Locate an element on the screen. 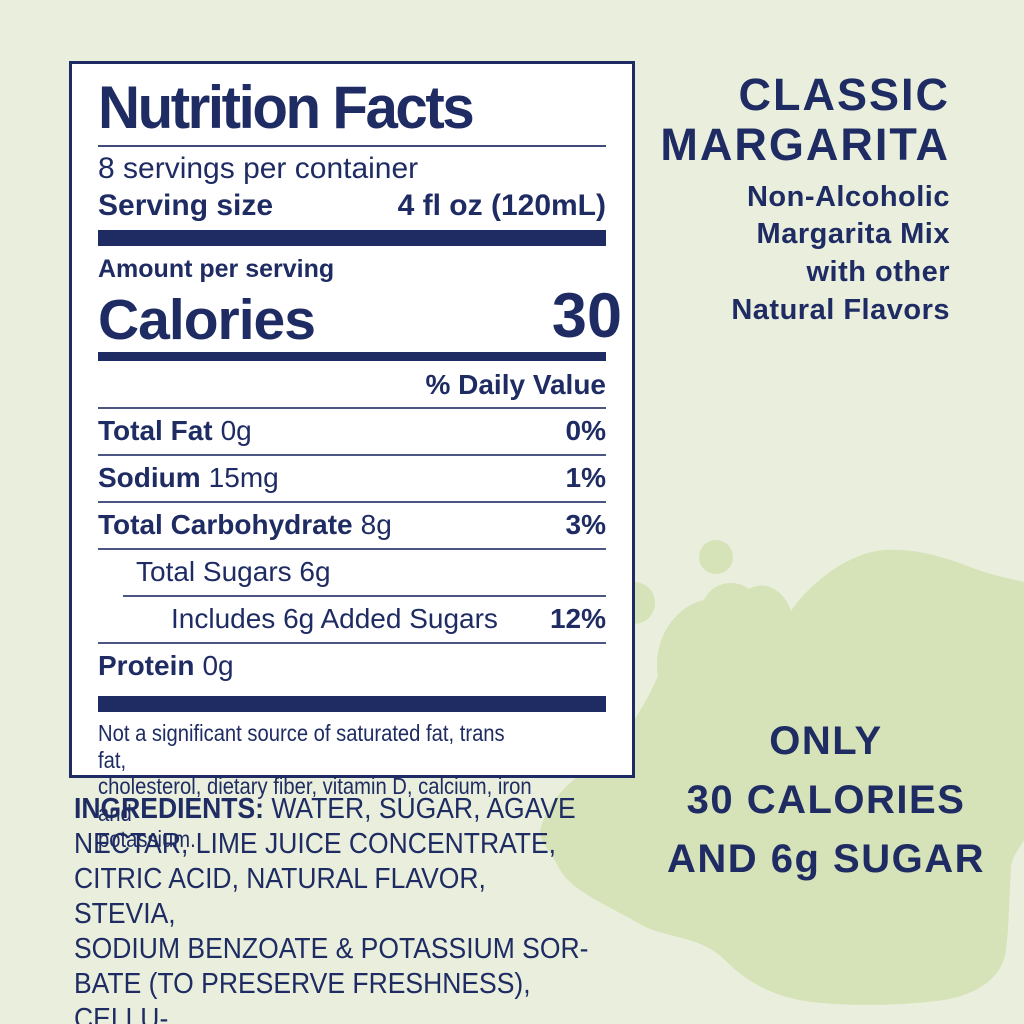 This screenshot has width=1024, height=1024. product-name-line1: CLASSIC is located at coordinates (844, 94).